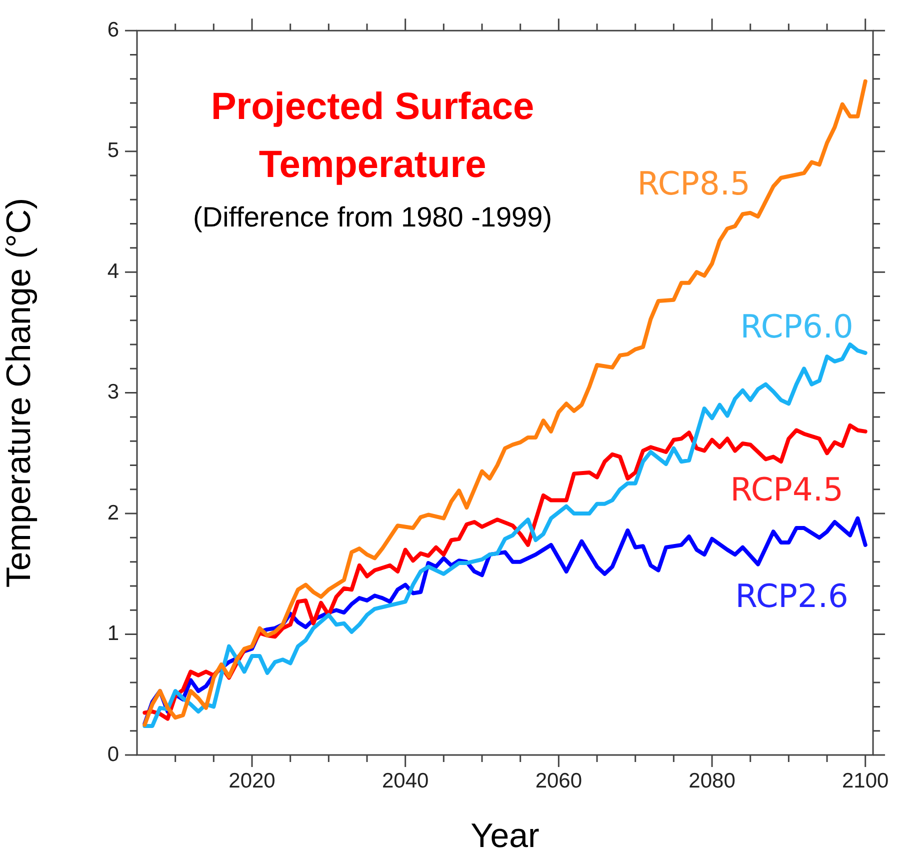  What do you see at coordinates (372, 216) in the screenshot?
I see `text: (Difference from 1980 -1999)` at bounding box center [372, 216].